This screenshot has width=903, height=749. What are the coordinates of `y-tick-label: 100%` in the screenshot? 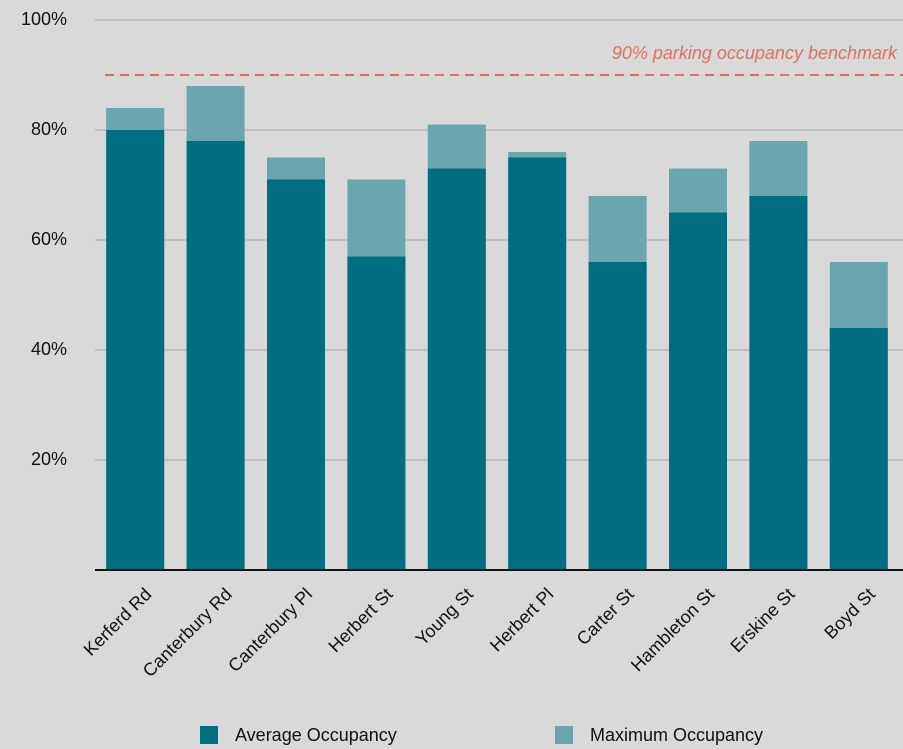 It's located at (44, 19).